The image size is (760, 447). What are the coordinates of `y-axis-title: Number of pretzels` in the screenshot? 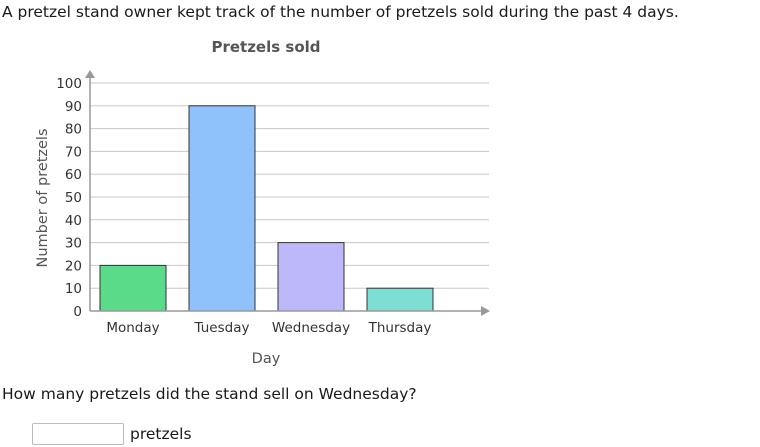 It's located at (43, 197).